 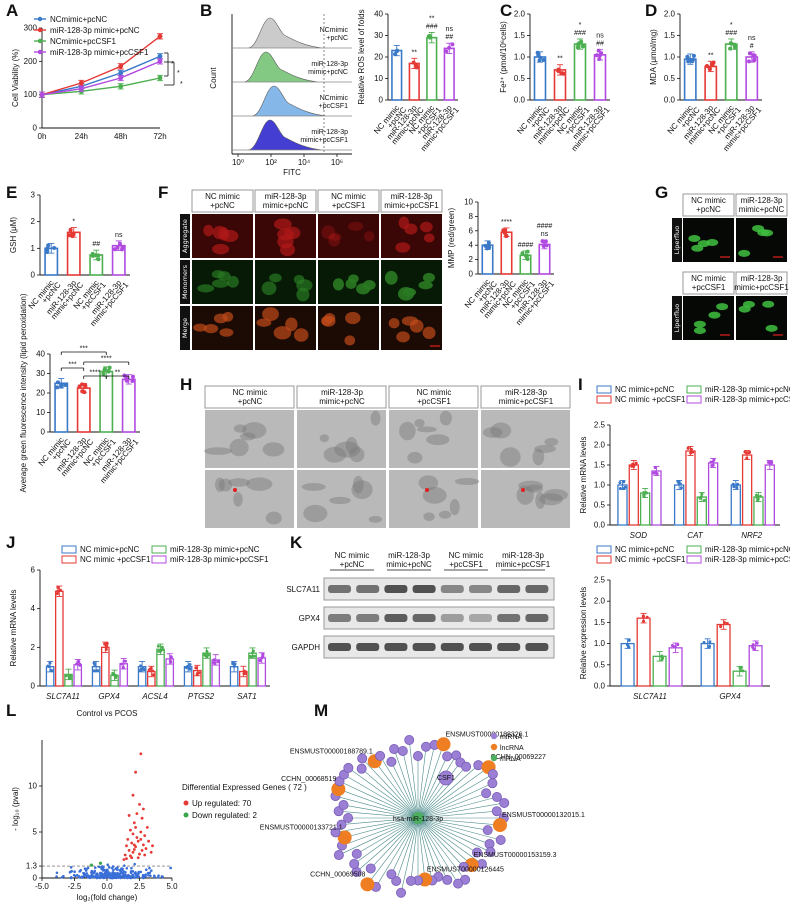 What do you see at coordinates (639, 535) in the screenshot?
I see `x-category-label: SOD` at bounding box center [639, 535].